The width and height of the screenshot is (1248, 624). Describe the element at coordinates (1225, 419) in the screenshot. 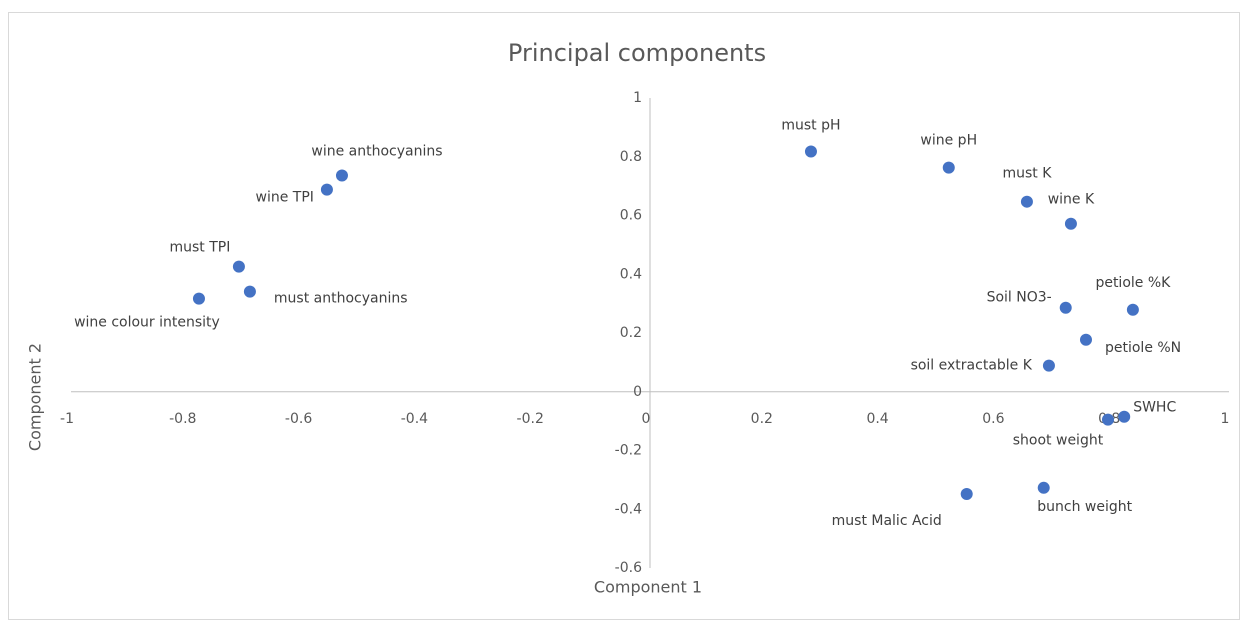

I see `x-tick-label: 1` at that location.